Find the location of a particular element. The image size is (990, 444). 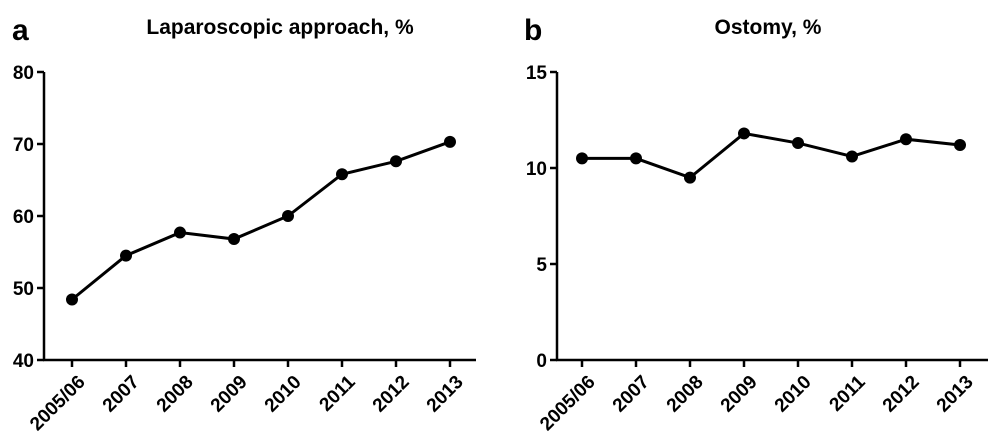

y-tick-label: 15 is located at coordinates (537, 73).